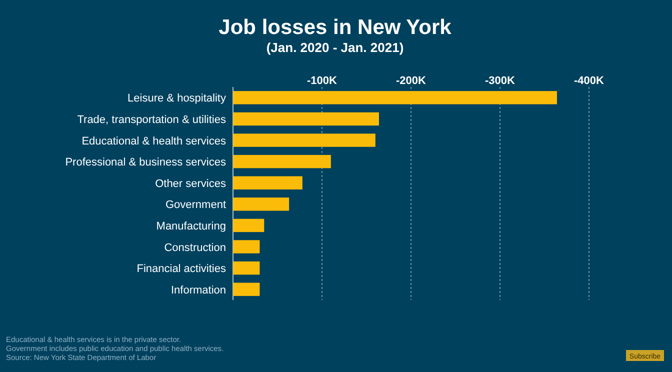 The height and width of the screenshot is (372, 672). Describe the element at coordinates (322, 81) in the screenshot. I see `x-tick-label: -100K` at that location.